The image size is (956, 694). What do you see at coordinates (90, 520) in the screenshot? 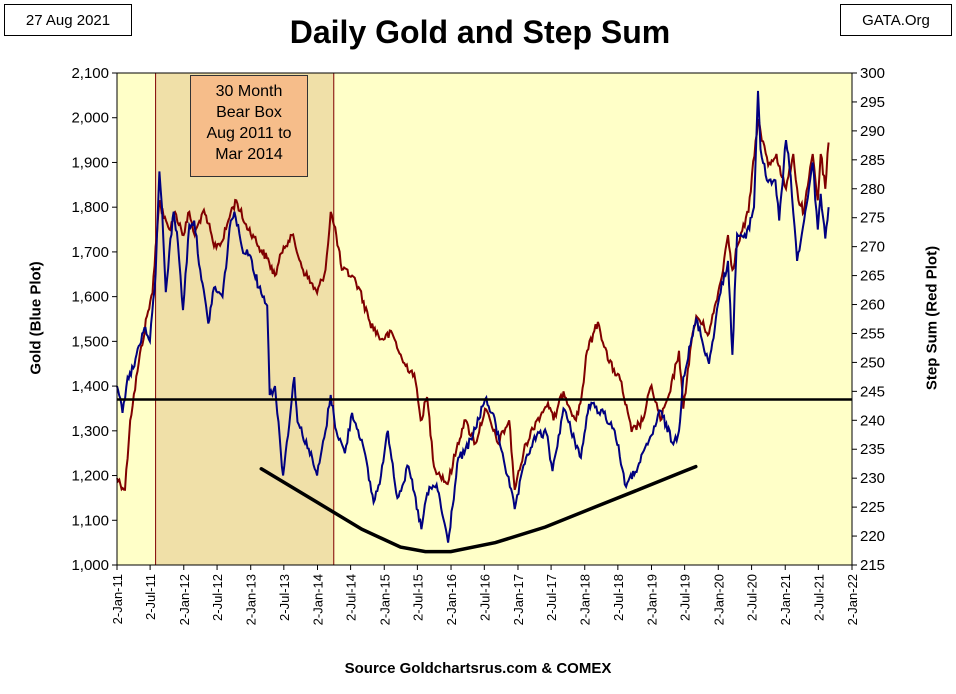
I see `y-left-tick-label: 1,100` at bounding box center [90, 520].